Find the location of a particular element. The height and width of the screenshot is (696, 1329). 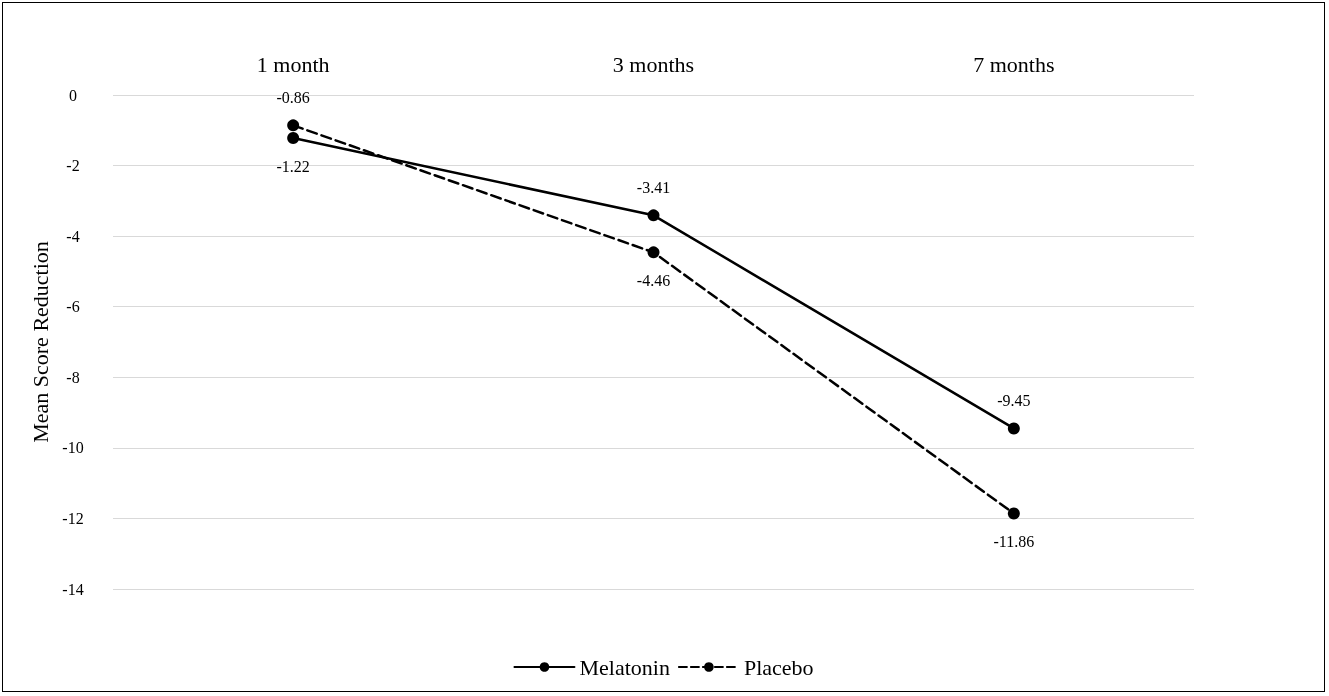

data-label: -9.45 is located at coordinates (1014, 400).